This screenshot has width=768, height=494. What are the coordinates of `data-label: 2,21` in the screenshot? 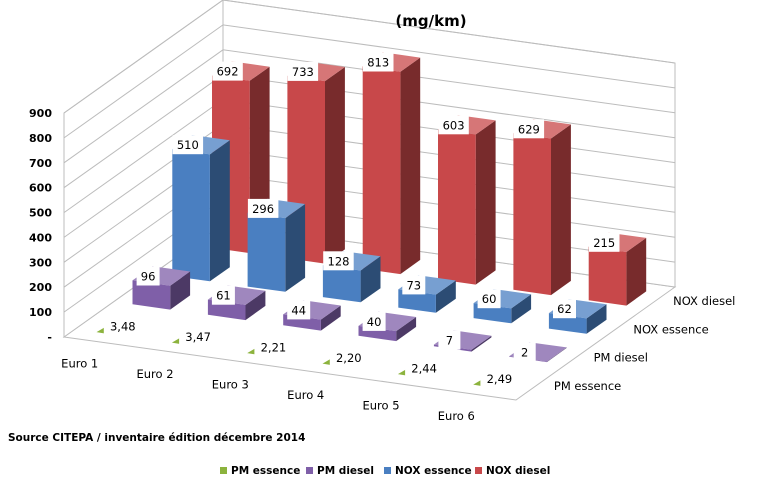 It's located at (273, 347).